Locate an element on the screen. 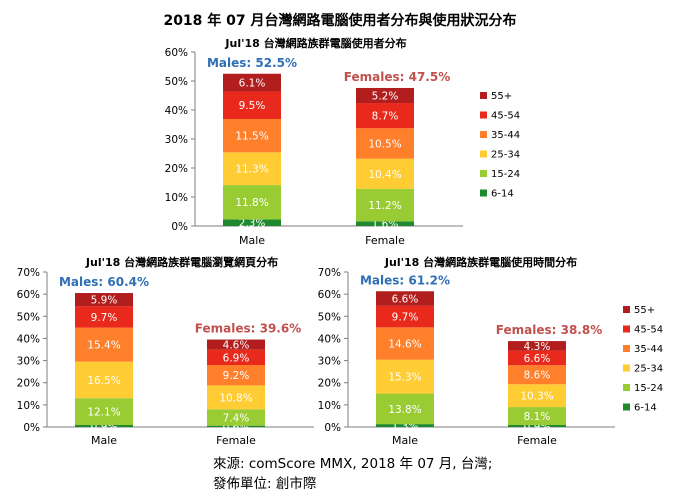  data-label: 7.4% is located at coordinates (236, 418).